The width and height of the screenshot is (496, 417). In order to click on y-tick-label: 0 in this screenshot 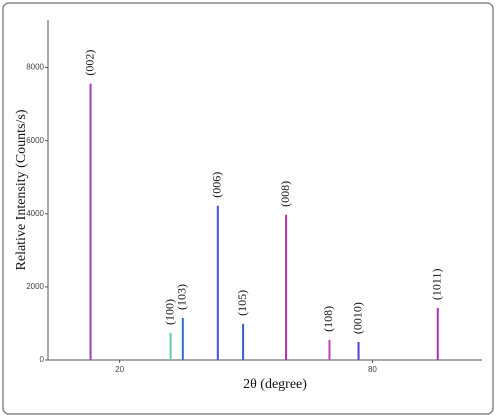, I will do `click(42, 359)`.